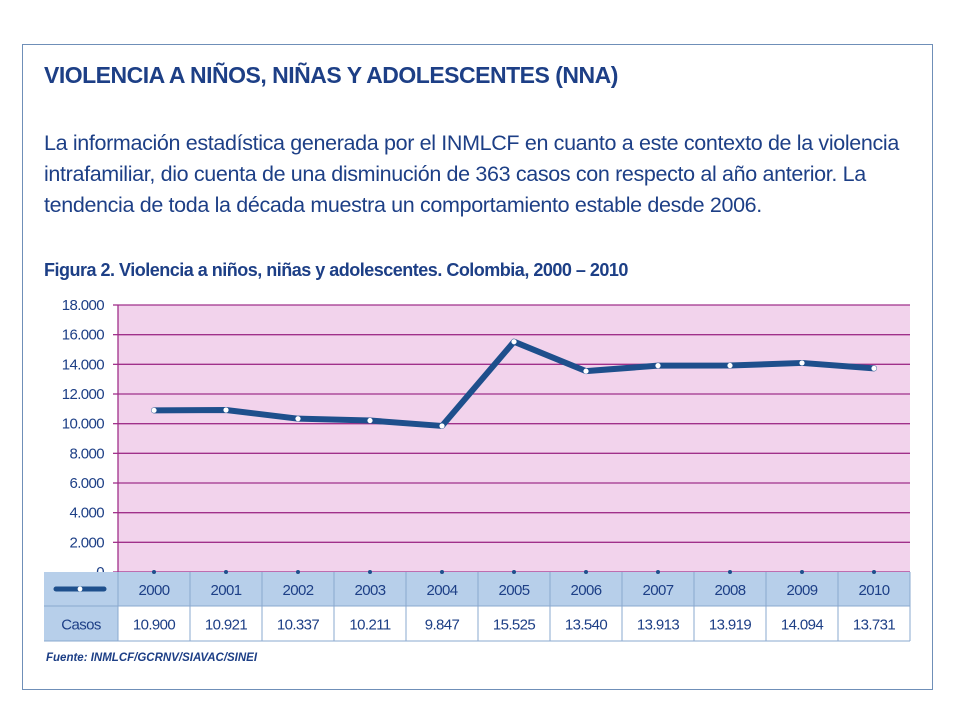 The image size is (960, 720). I want to click on data-label: 13.919, so click(730, 625).